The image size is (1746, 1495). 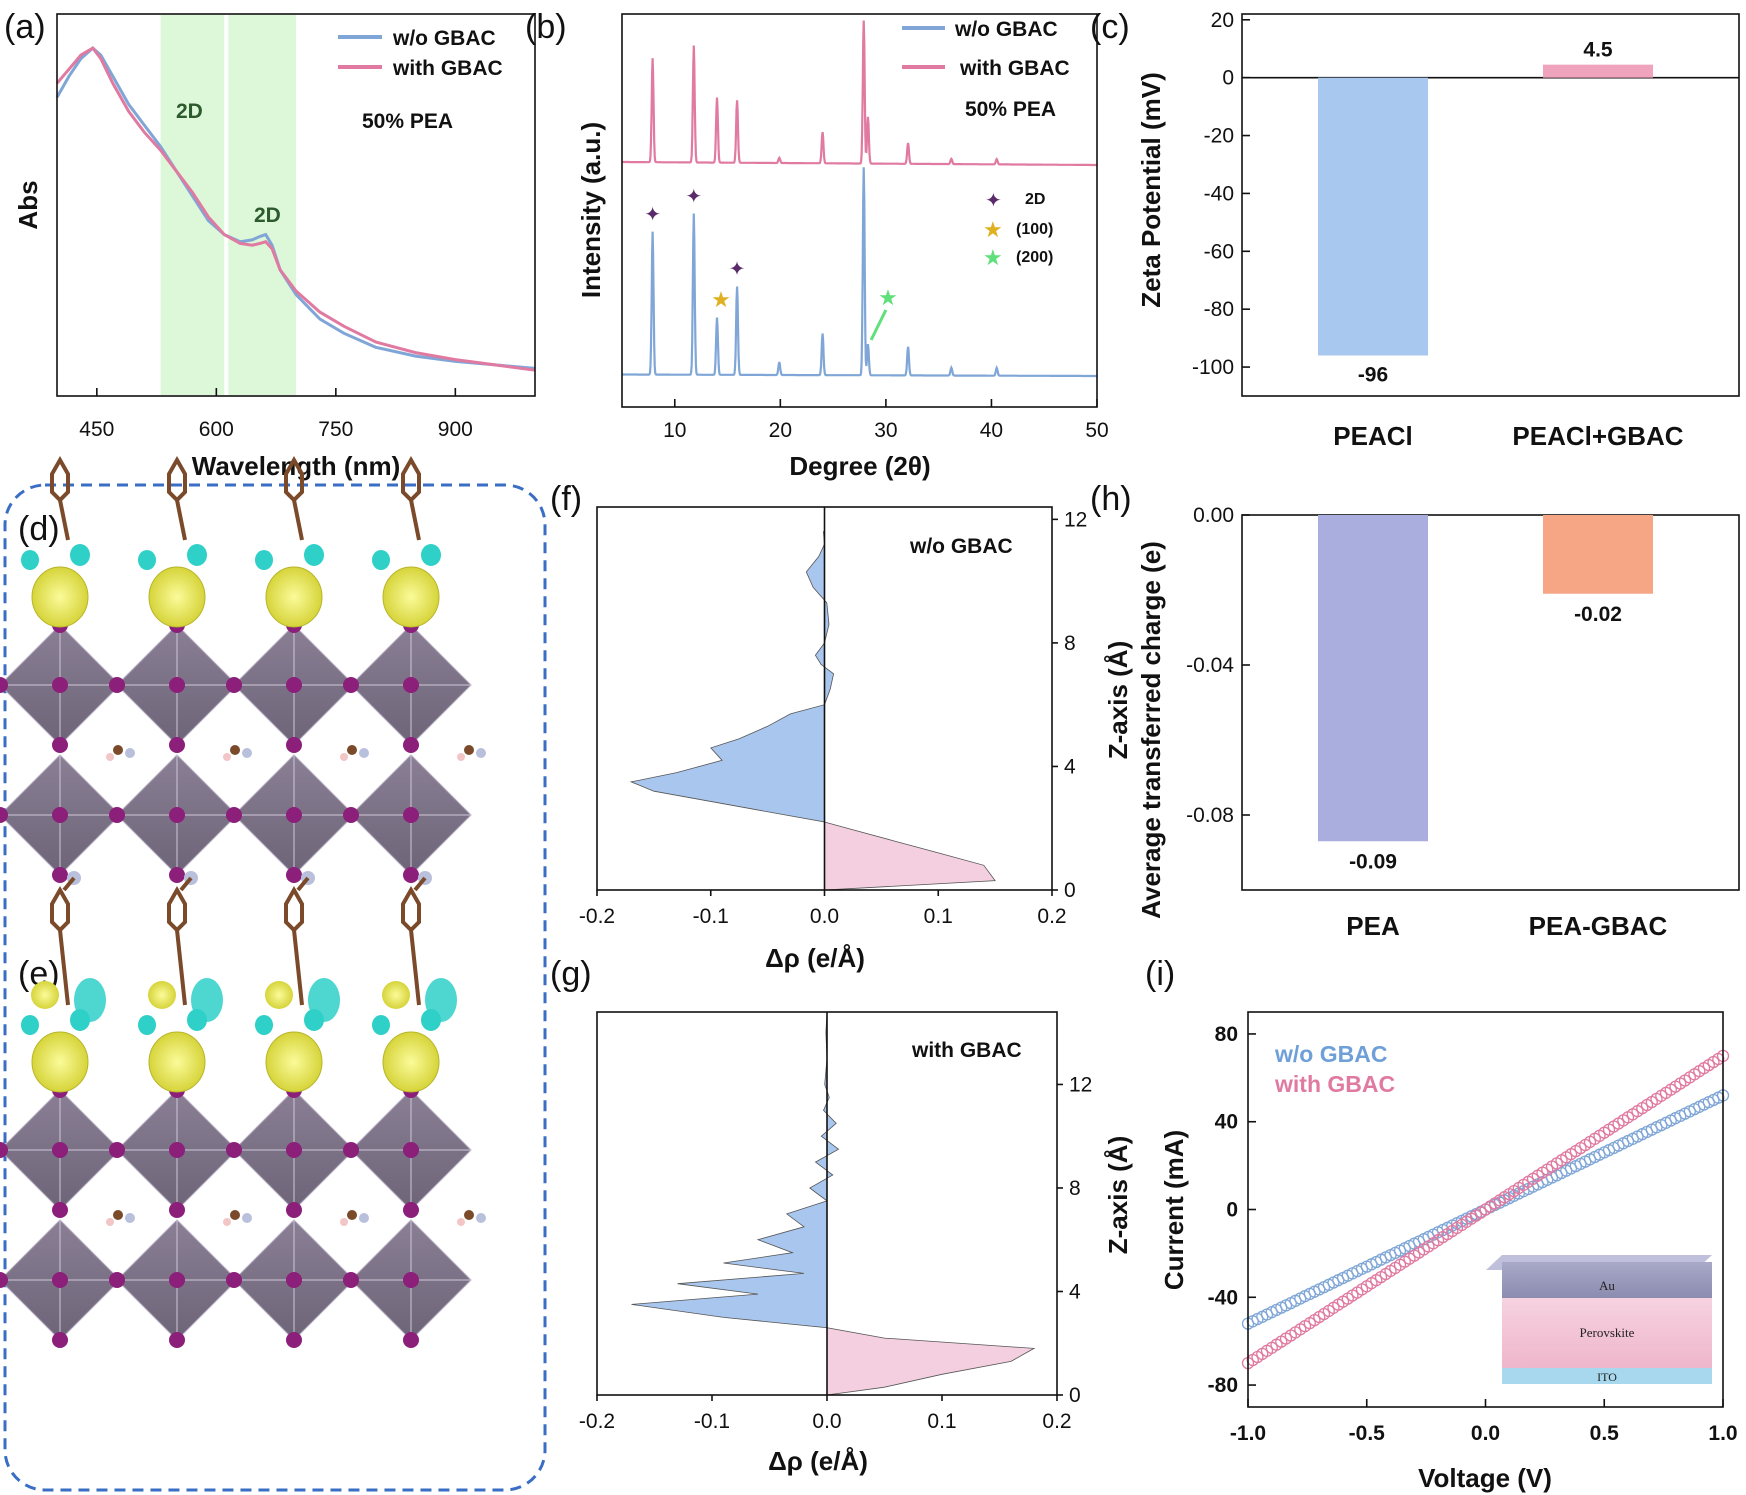 I want to click on peak-marker-2d: ✦, so click(x=652, y=215).